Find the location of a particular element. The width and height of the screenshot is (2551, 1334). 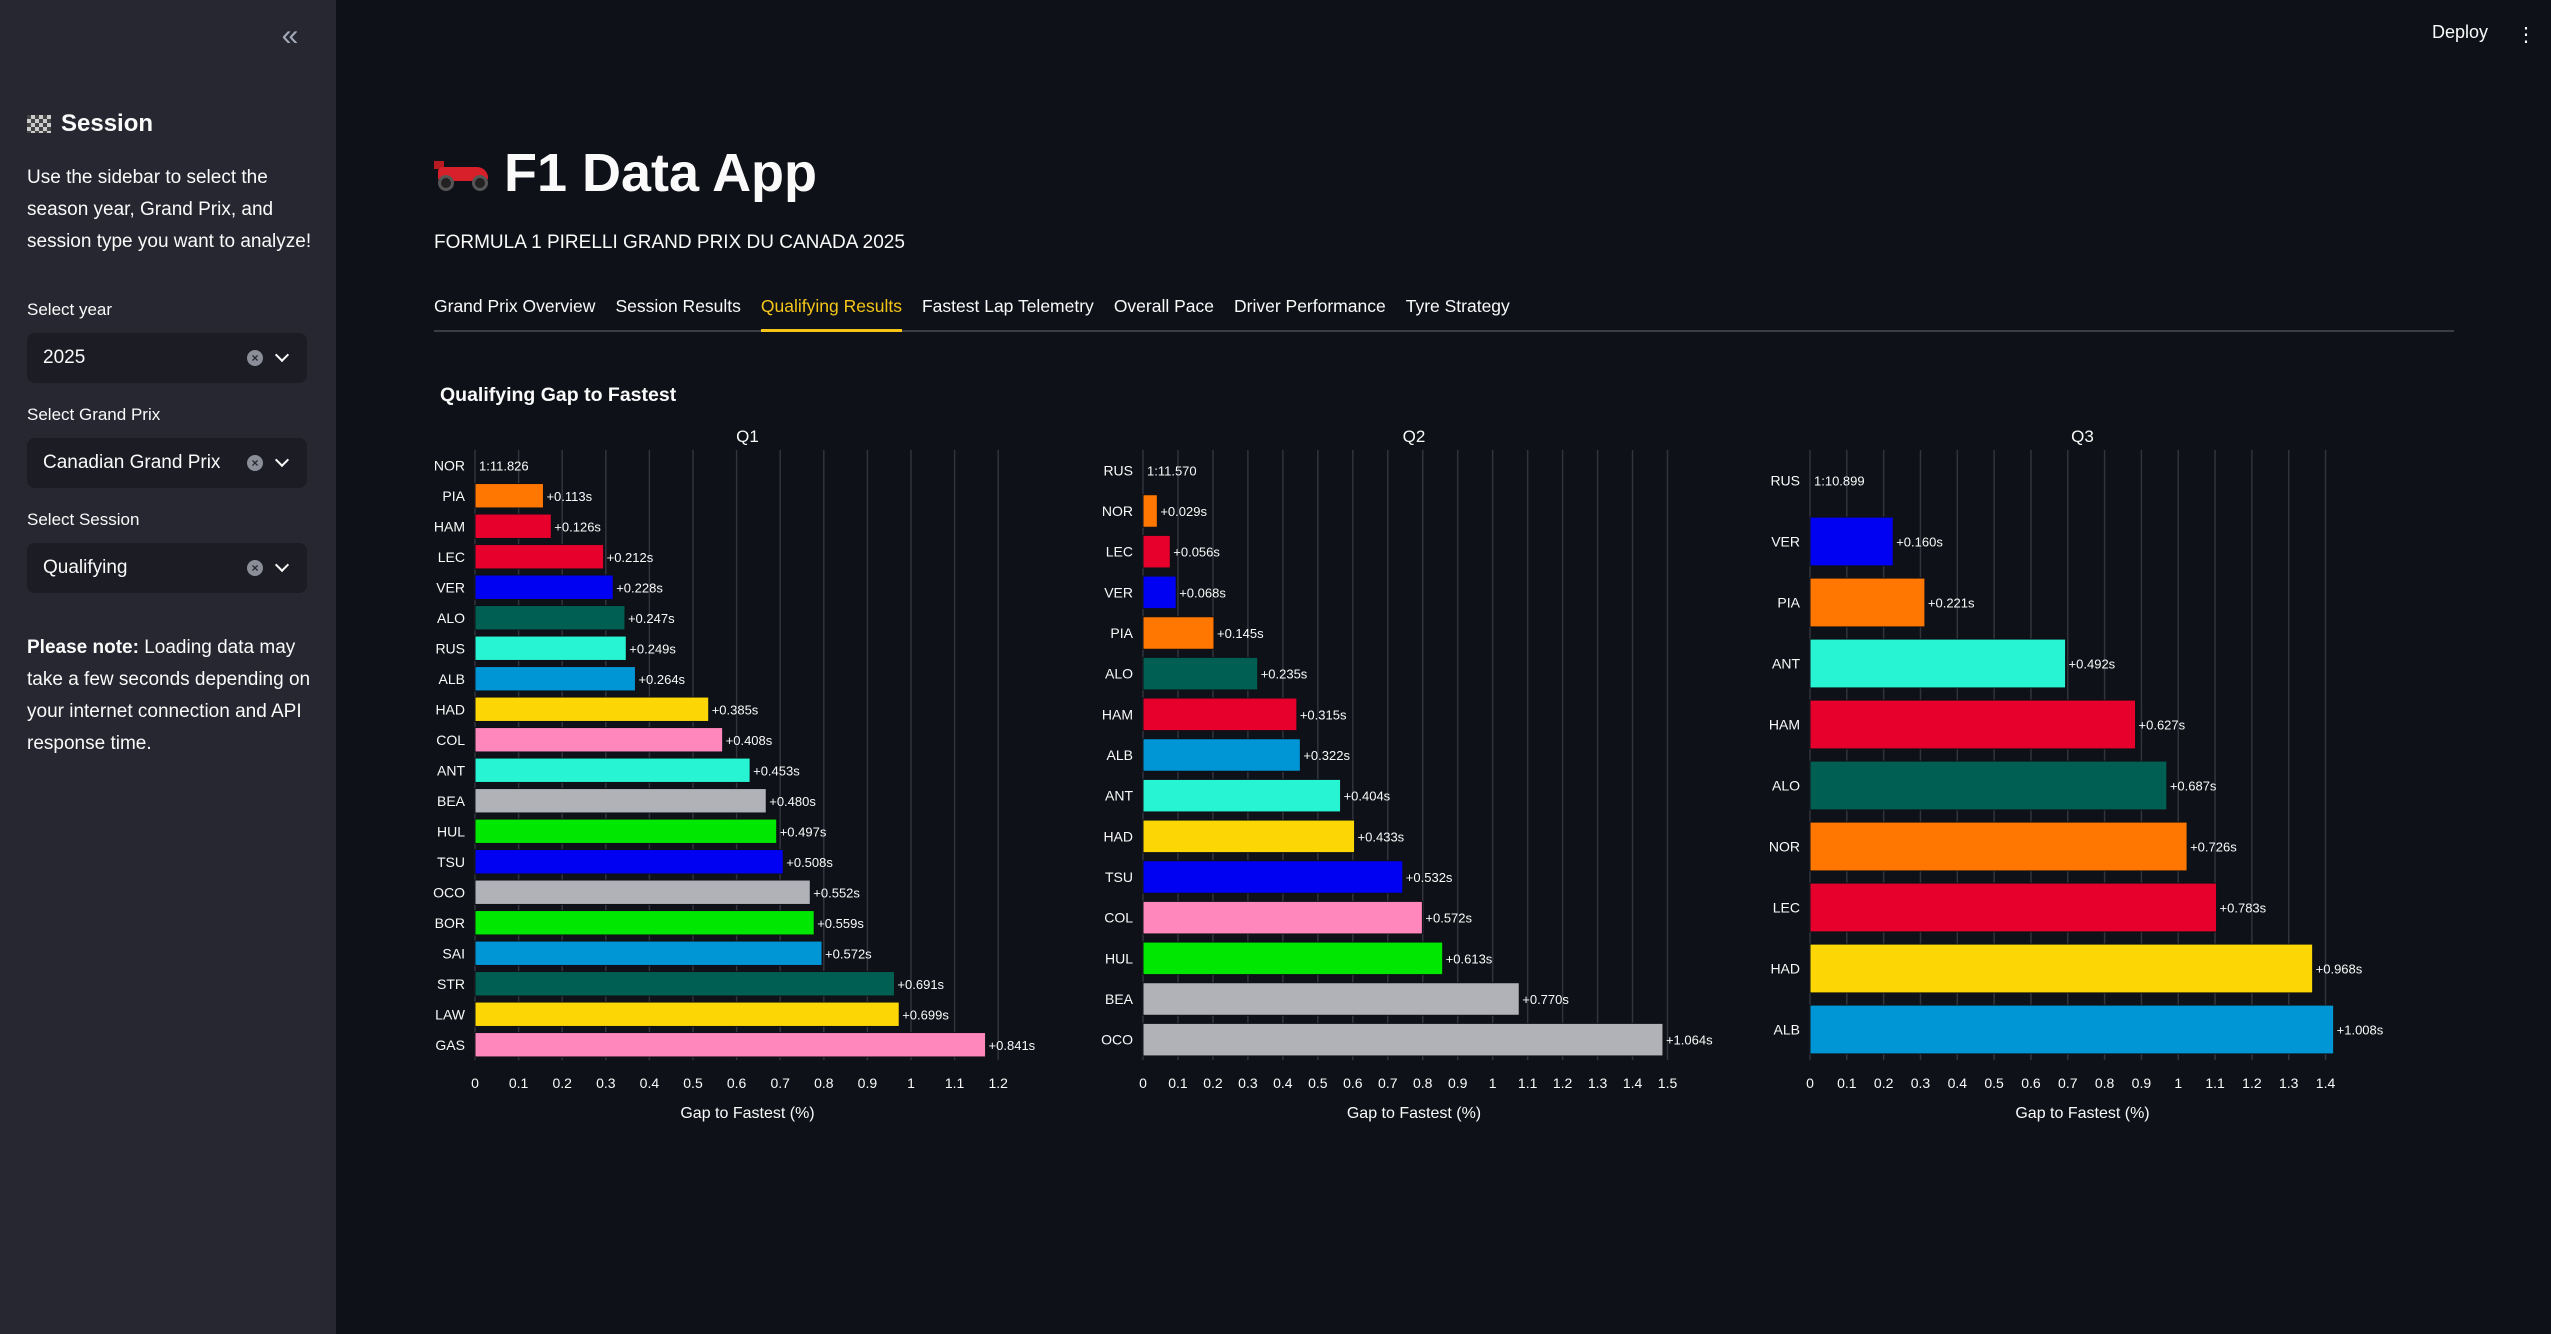

driver-label: GAS is located at coordinates (450, 1045).